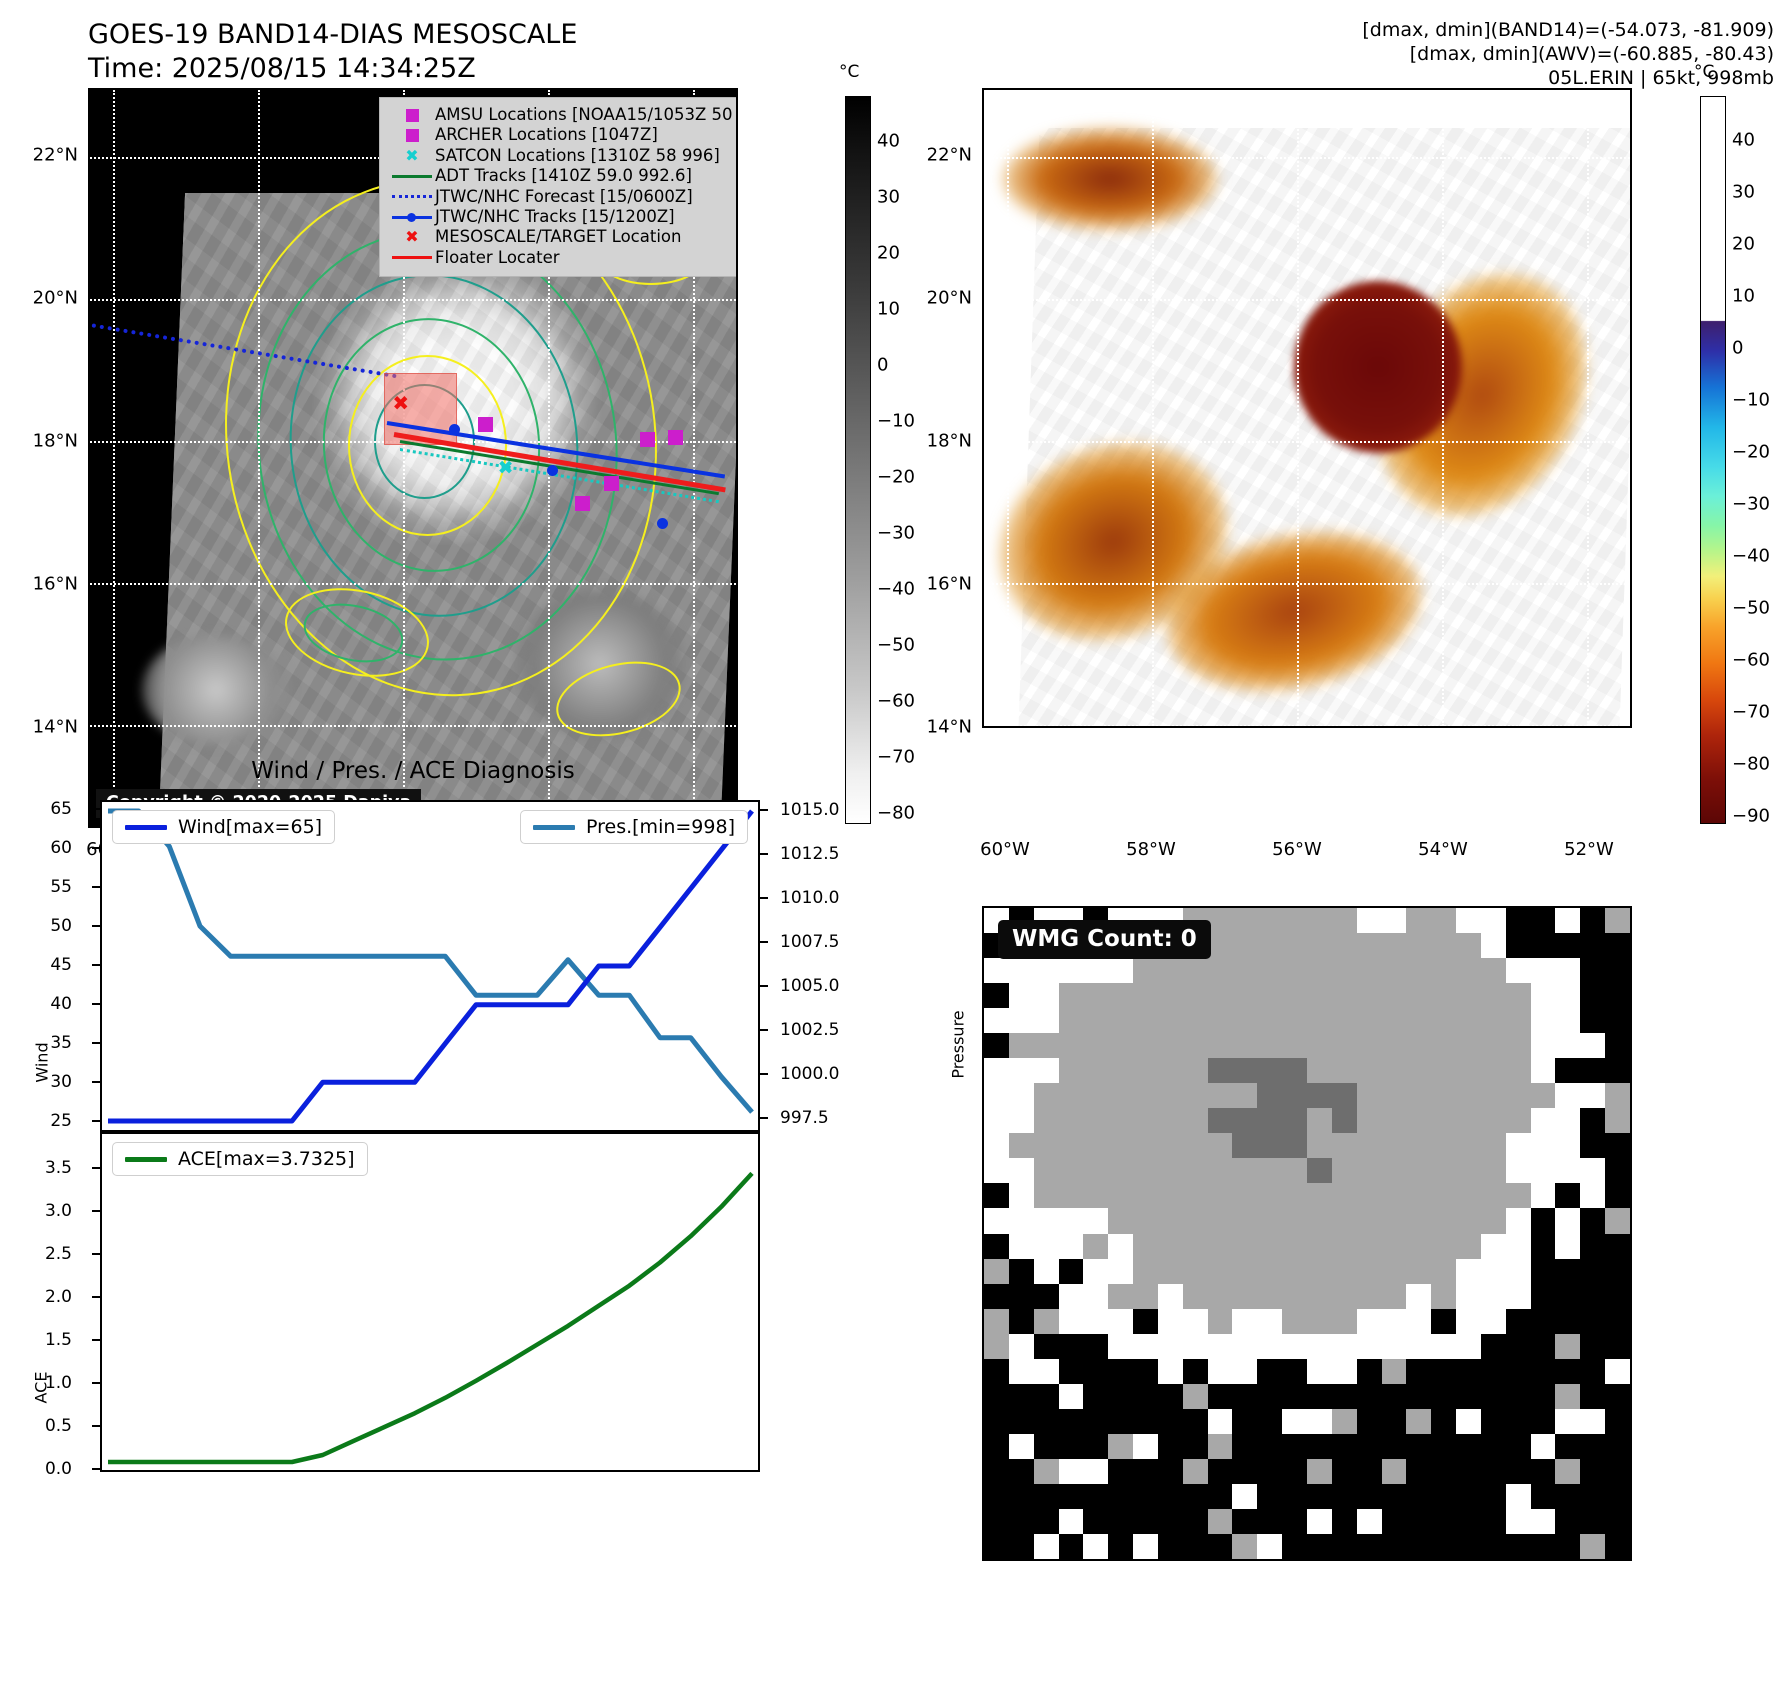  What do you see at coordinates (61, 1043) in the screenshot?
I see `wind-ytick: 35` at bounding box center [61, 1043].